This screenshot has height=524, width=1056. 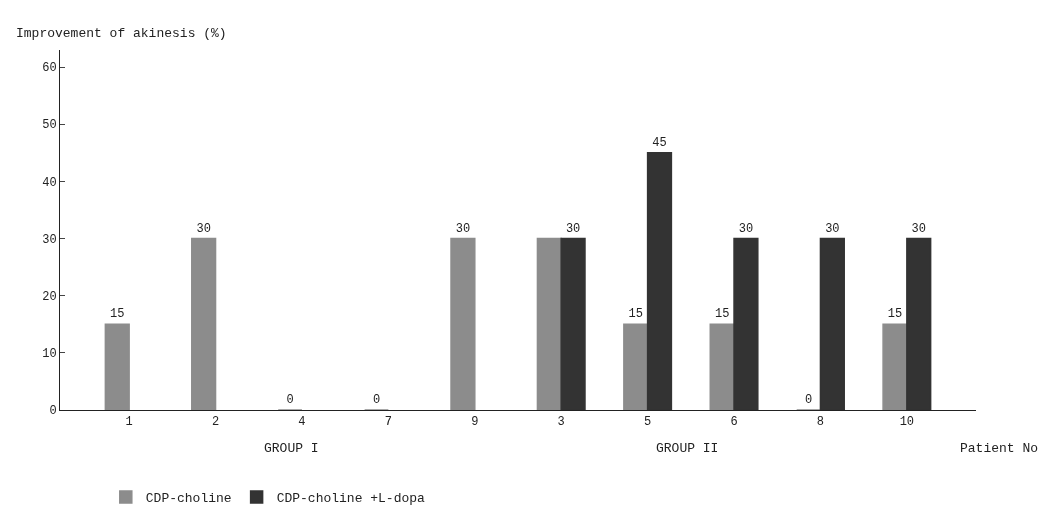 I want to click on x-tick-label: 4, so click(x=302, y=422).